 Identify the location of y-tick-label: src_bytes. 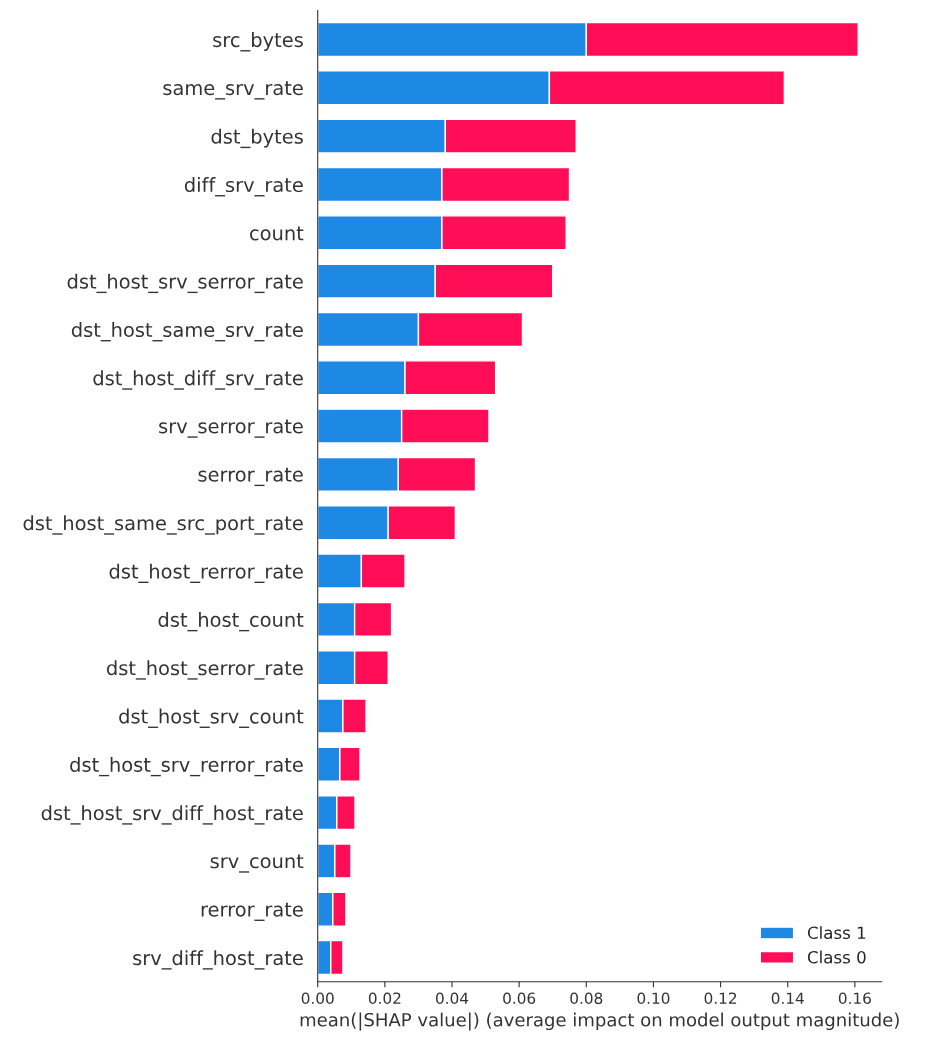
(258, 42).